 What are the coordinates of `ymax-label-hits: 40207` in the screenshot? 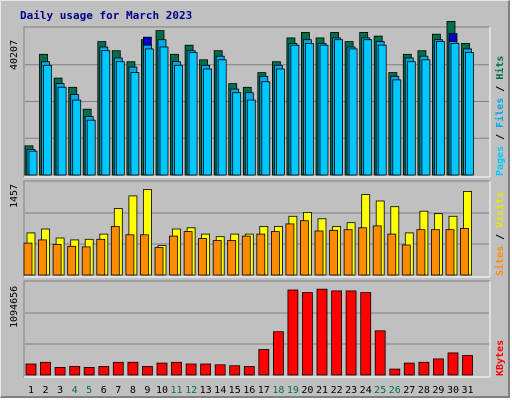 It's located at (14, 55).